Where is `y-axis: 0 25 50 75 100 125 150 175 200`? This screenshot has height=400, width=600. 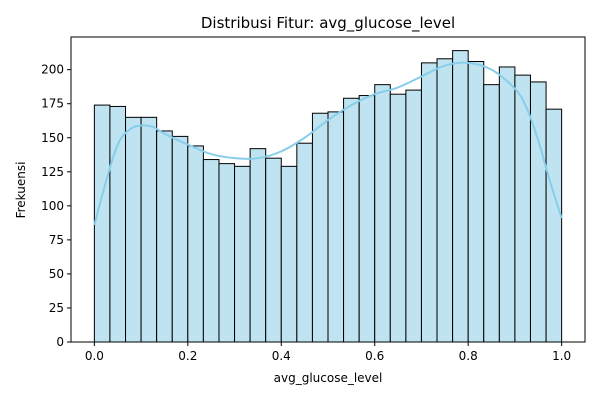
y-axis: 0 25 50 75 100 125 150 175 200 is located at coordinates (56, 206).